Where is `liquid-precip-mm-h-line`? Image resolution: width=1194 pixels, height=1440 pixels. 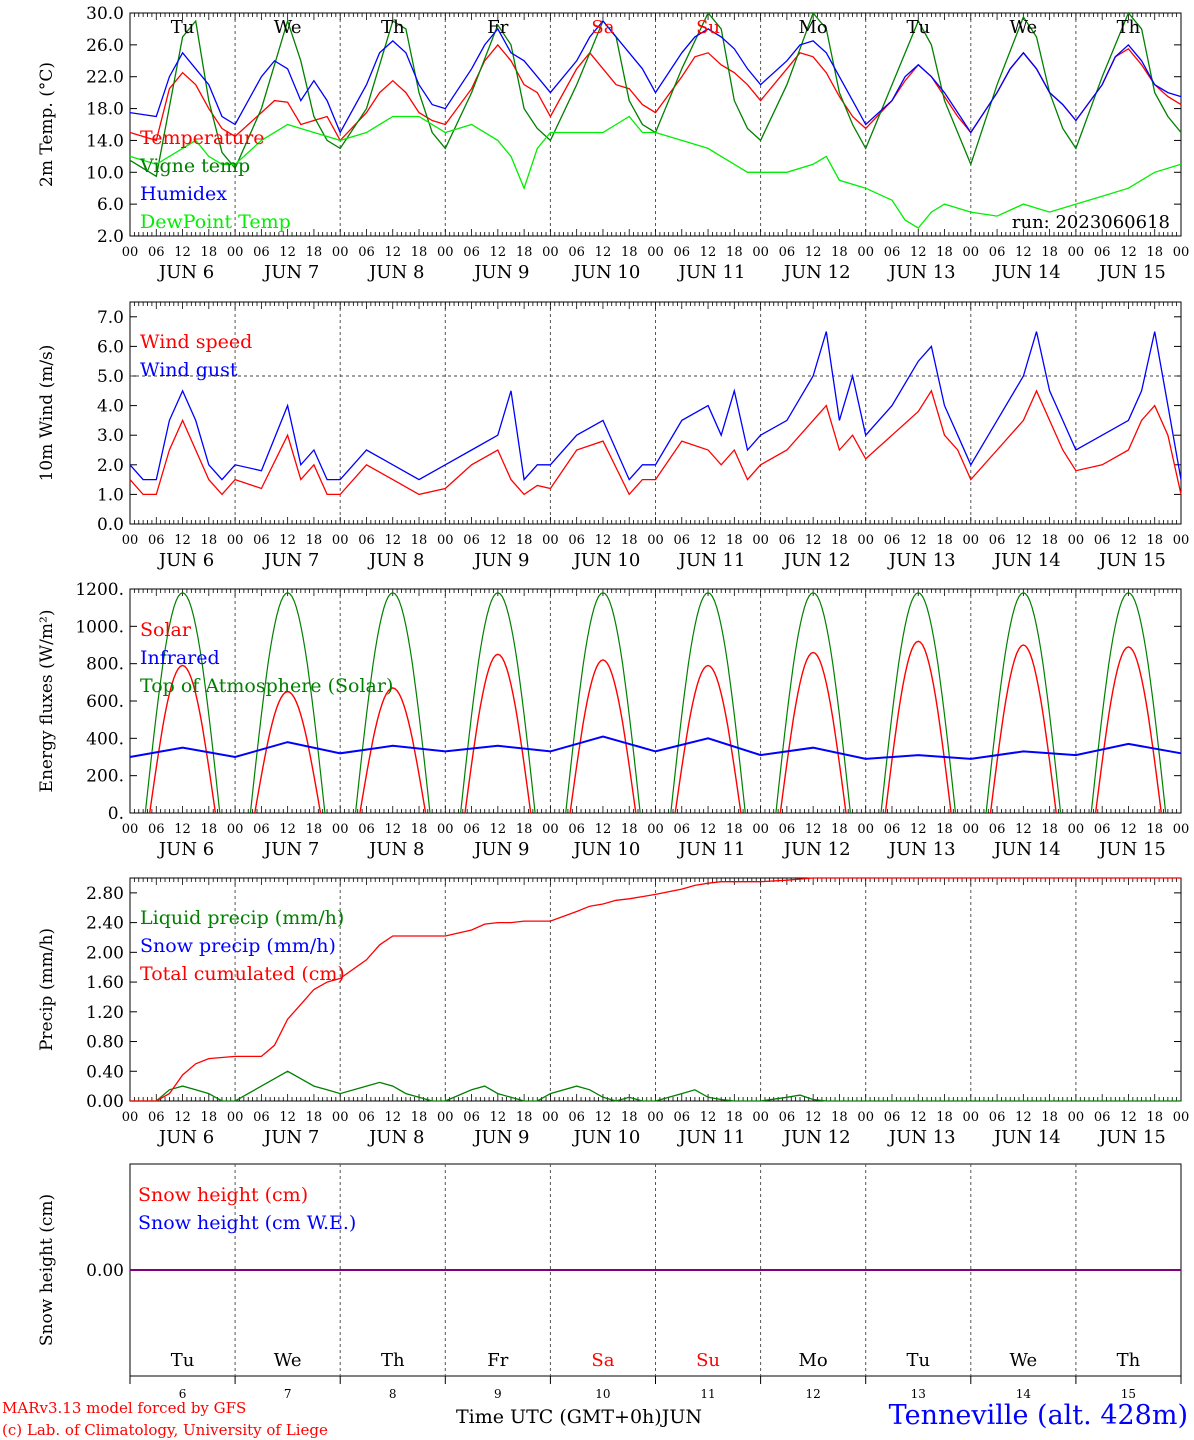
liquid-precip-mm-h-line is located at coordinates (655, 1086).